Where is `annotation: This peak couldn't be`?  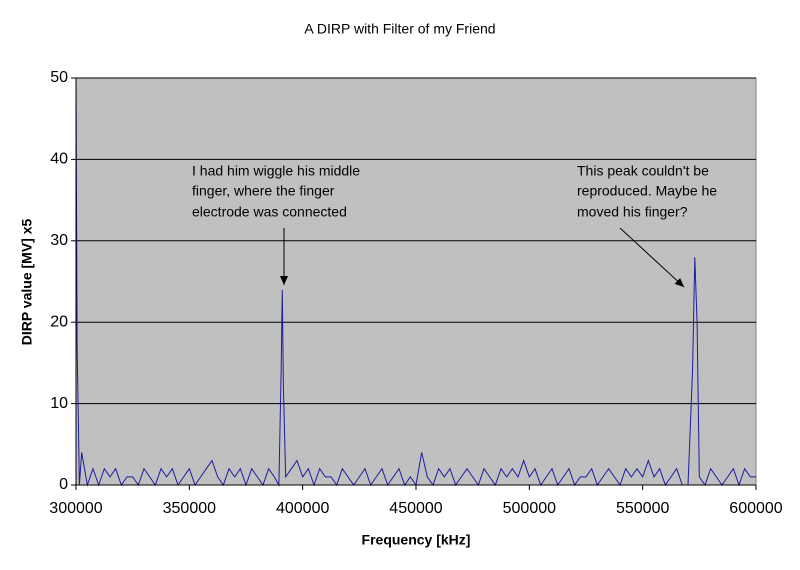 annotation: This peak couldn't be is located at coordinates (643, 171).